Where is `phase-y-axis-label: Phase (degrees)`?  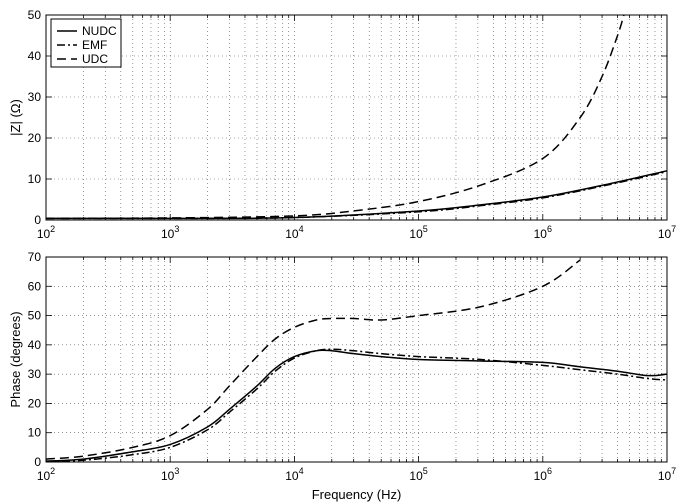
phase-y-axis-label: Phase (degrees) is located at coordinates (15, 359).